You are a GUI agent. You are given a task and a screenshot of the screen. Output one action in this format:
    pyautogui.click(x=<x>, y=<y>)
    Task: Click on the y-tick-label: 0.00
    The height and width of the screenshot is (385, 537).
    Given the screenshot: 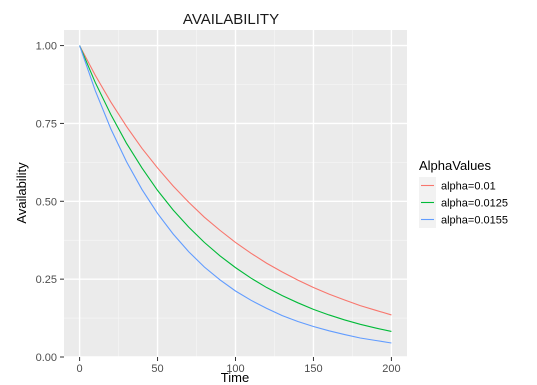 What is the action you would take?
    pyautogui.click(x=46, y=358)
    